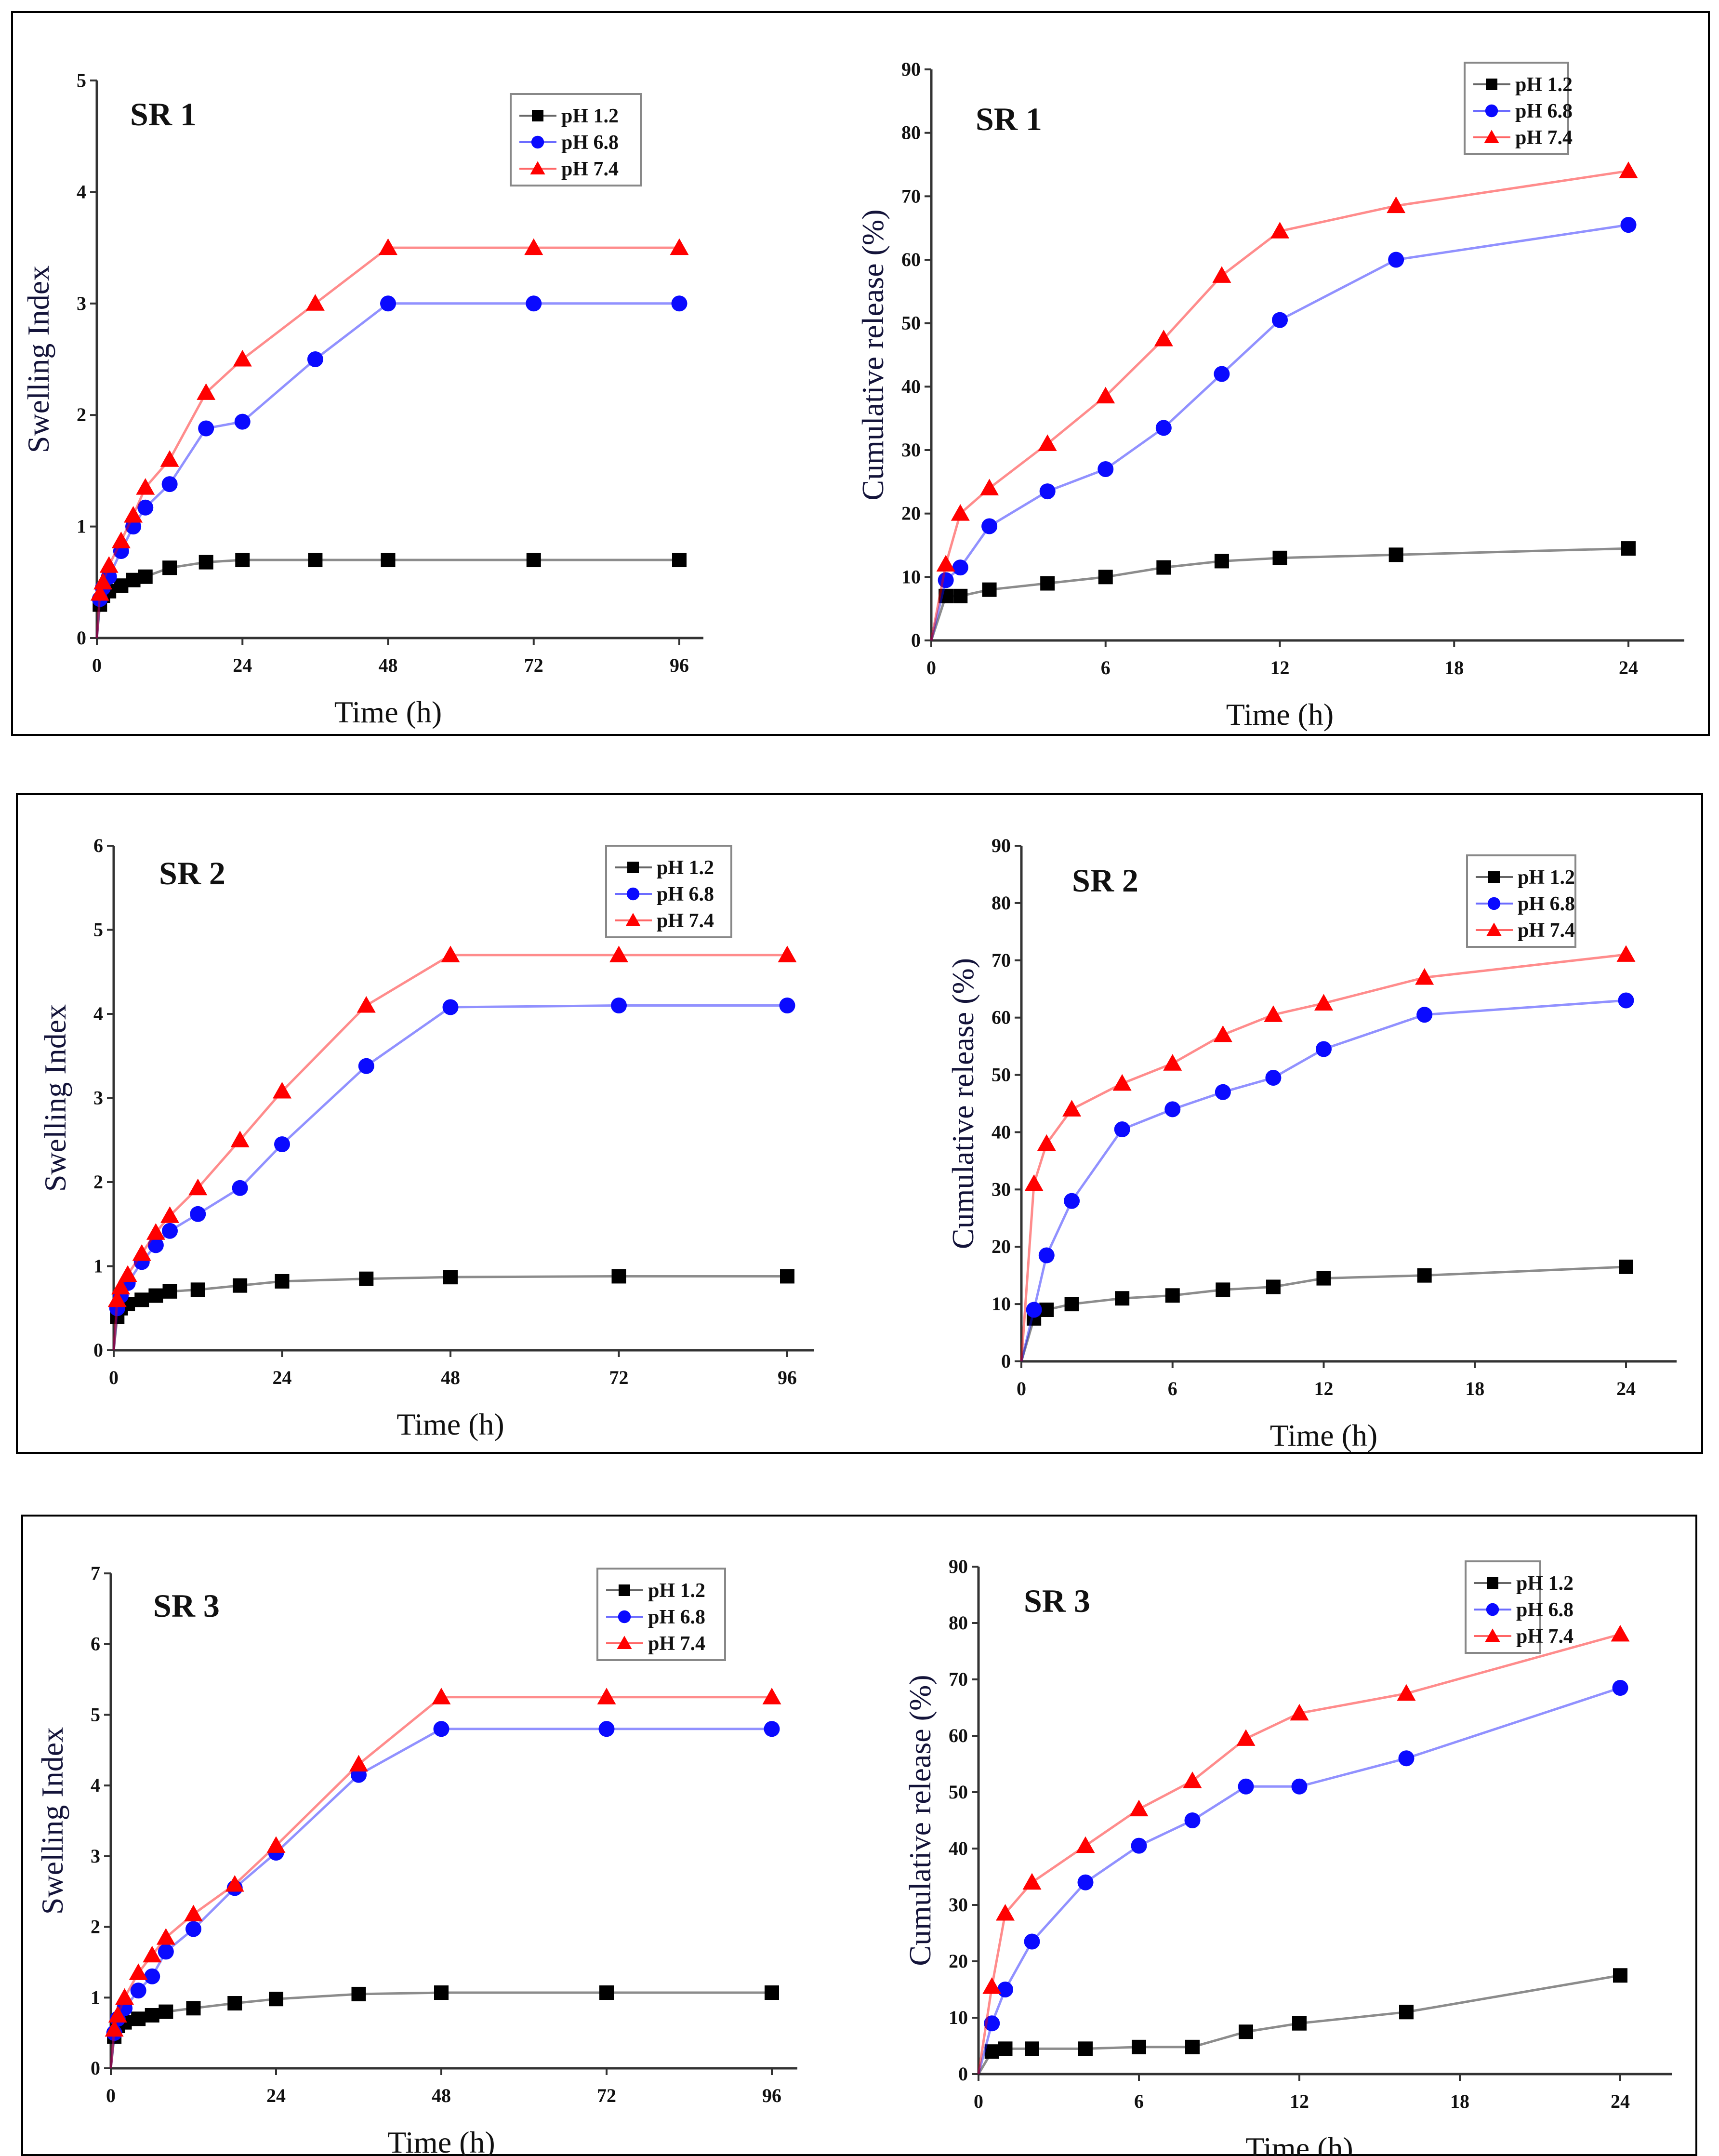  Describe the element at coordinates (193, 1929) in the screenshot. I see `data-point: 12, 1.97` at that location.